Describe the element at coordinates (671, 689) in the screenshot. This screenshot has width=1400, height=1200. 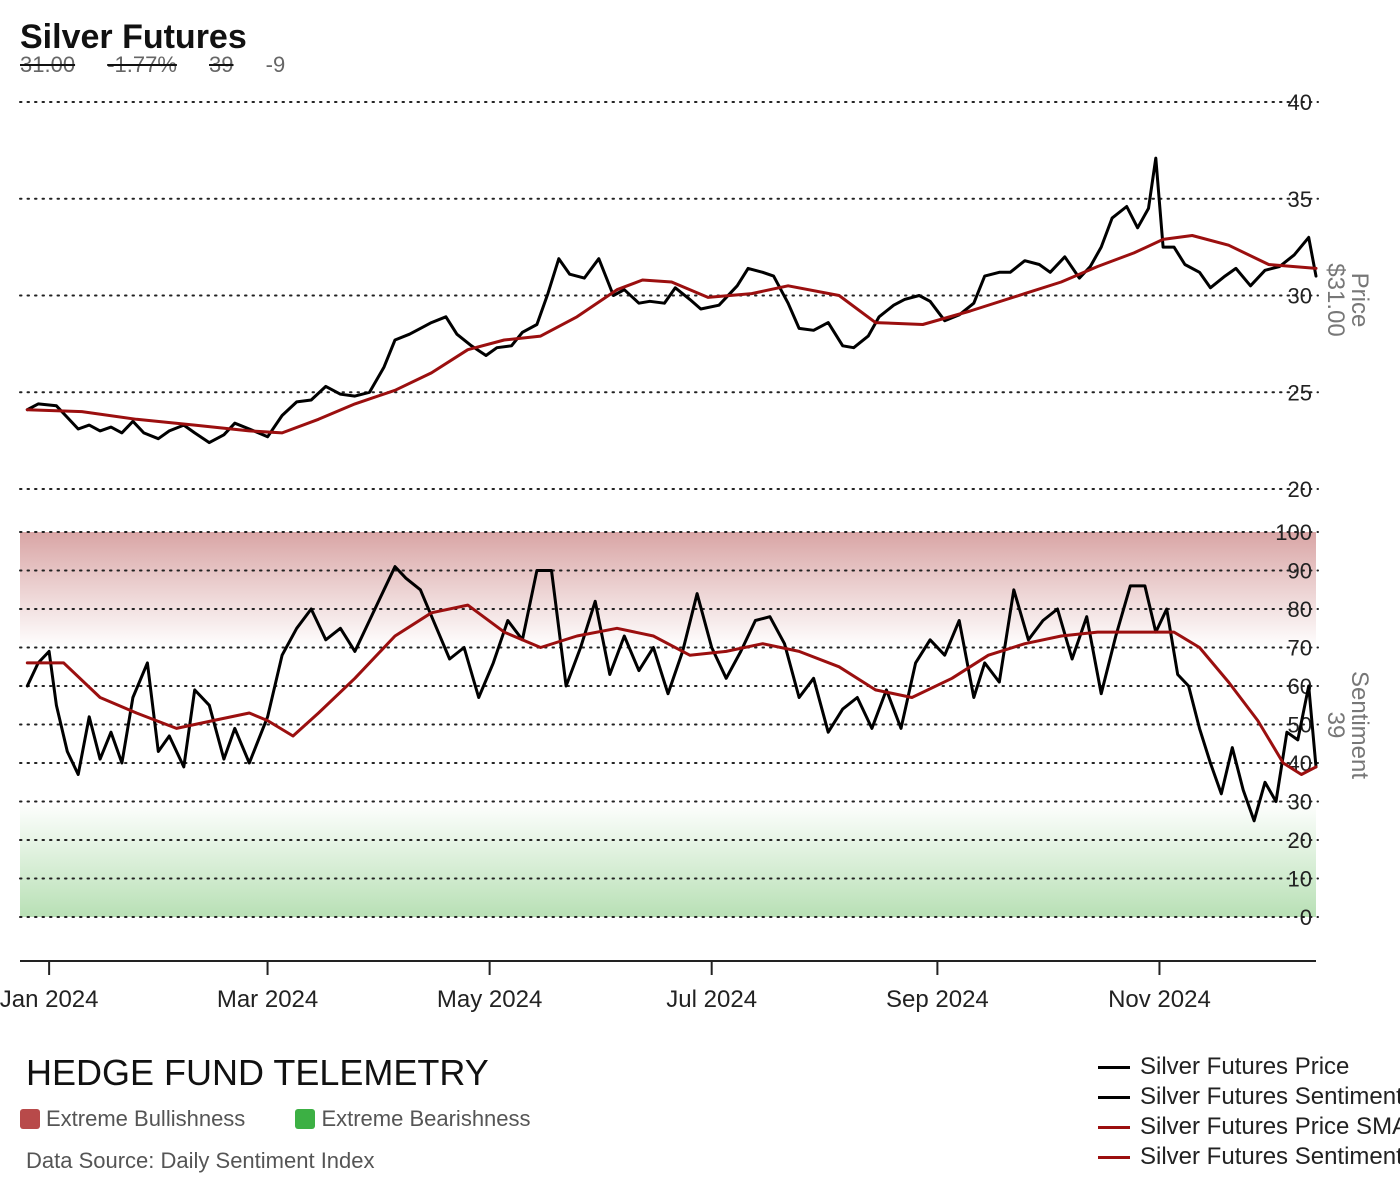
I see `sentiment-series-silver-futures-sentiment-sma` at that location.